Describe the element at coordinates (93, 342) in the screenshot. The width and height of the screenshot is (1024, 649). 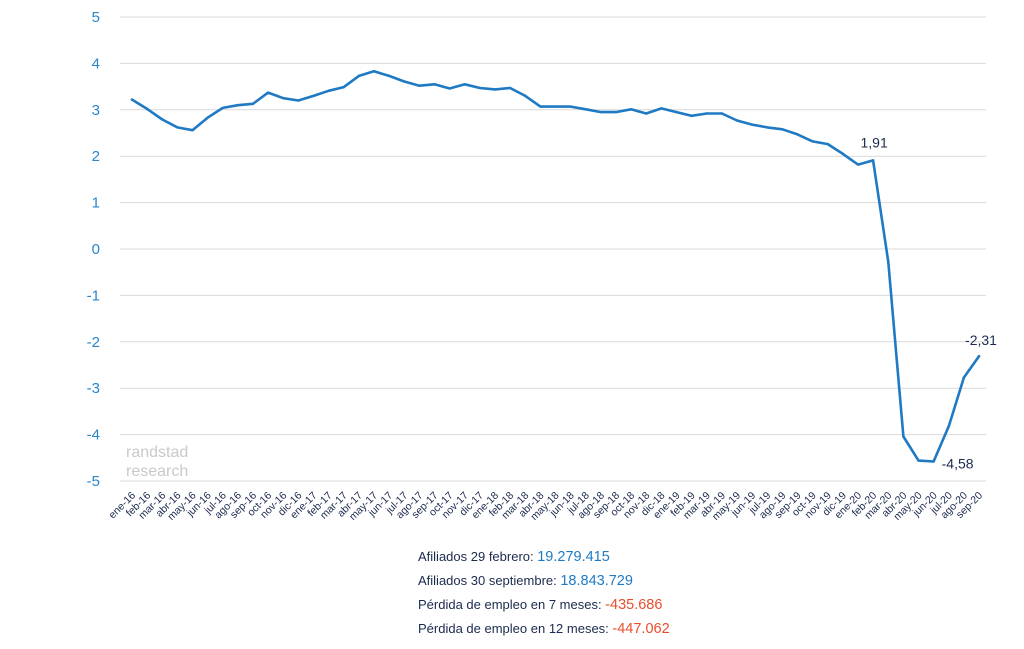
I see `y-tick-label: -2` at that location.